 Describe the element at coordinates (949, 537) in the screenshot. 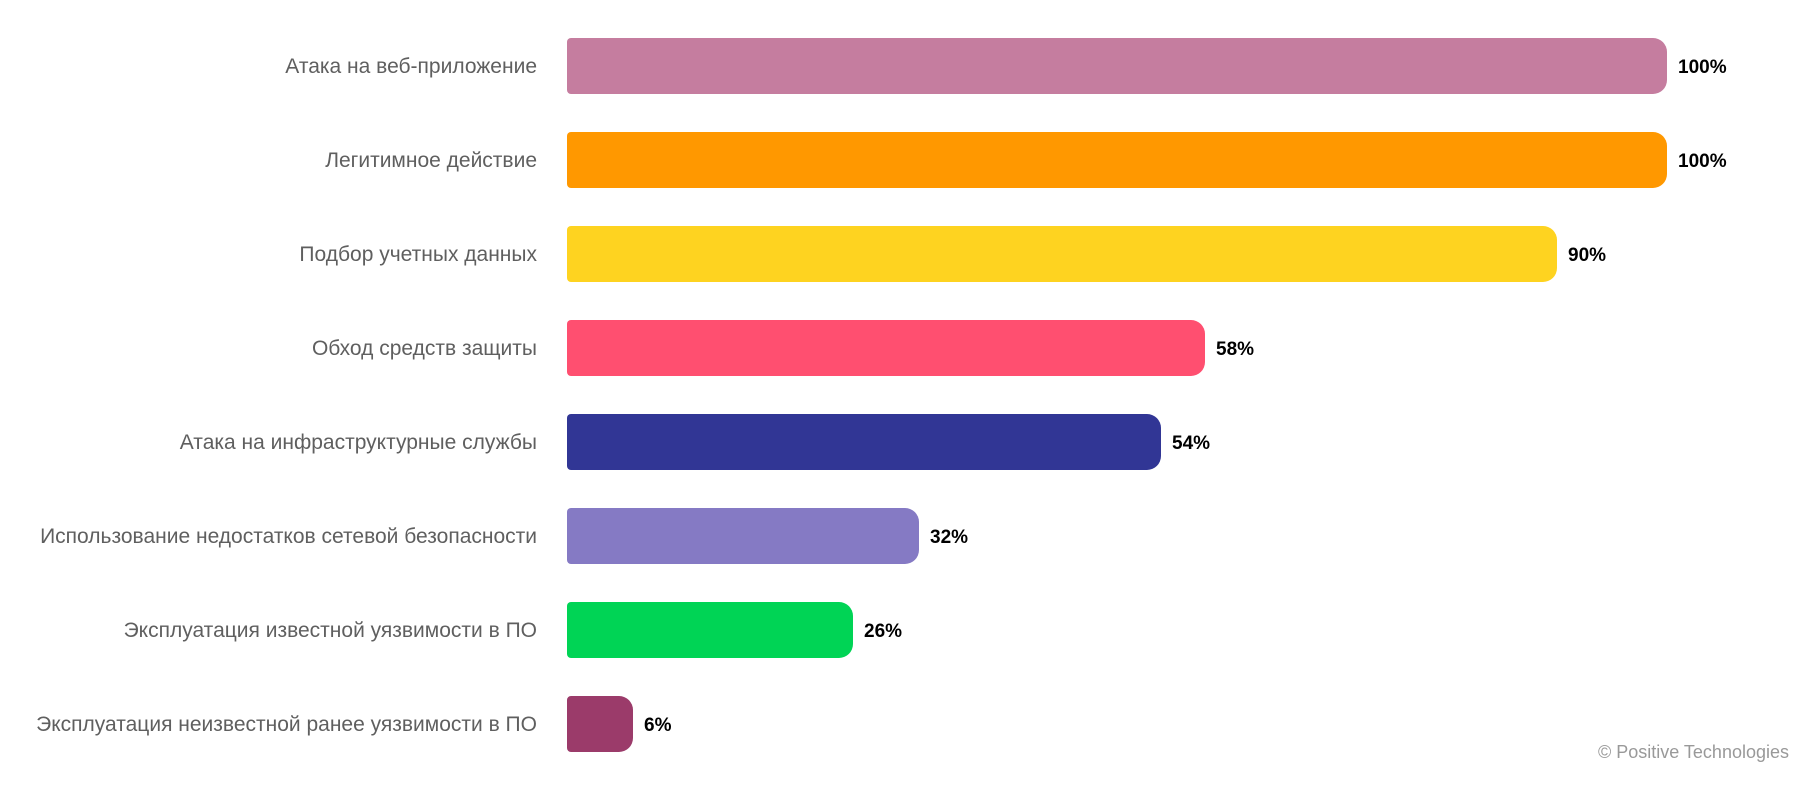

I see `value-label: 32%` at that location.